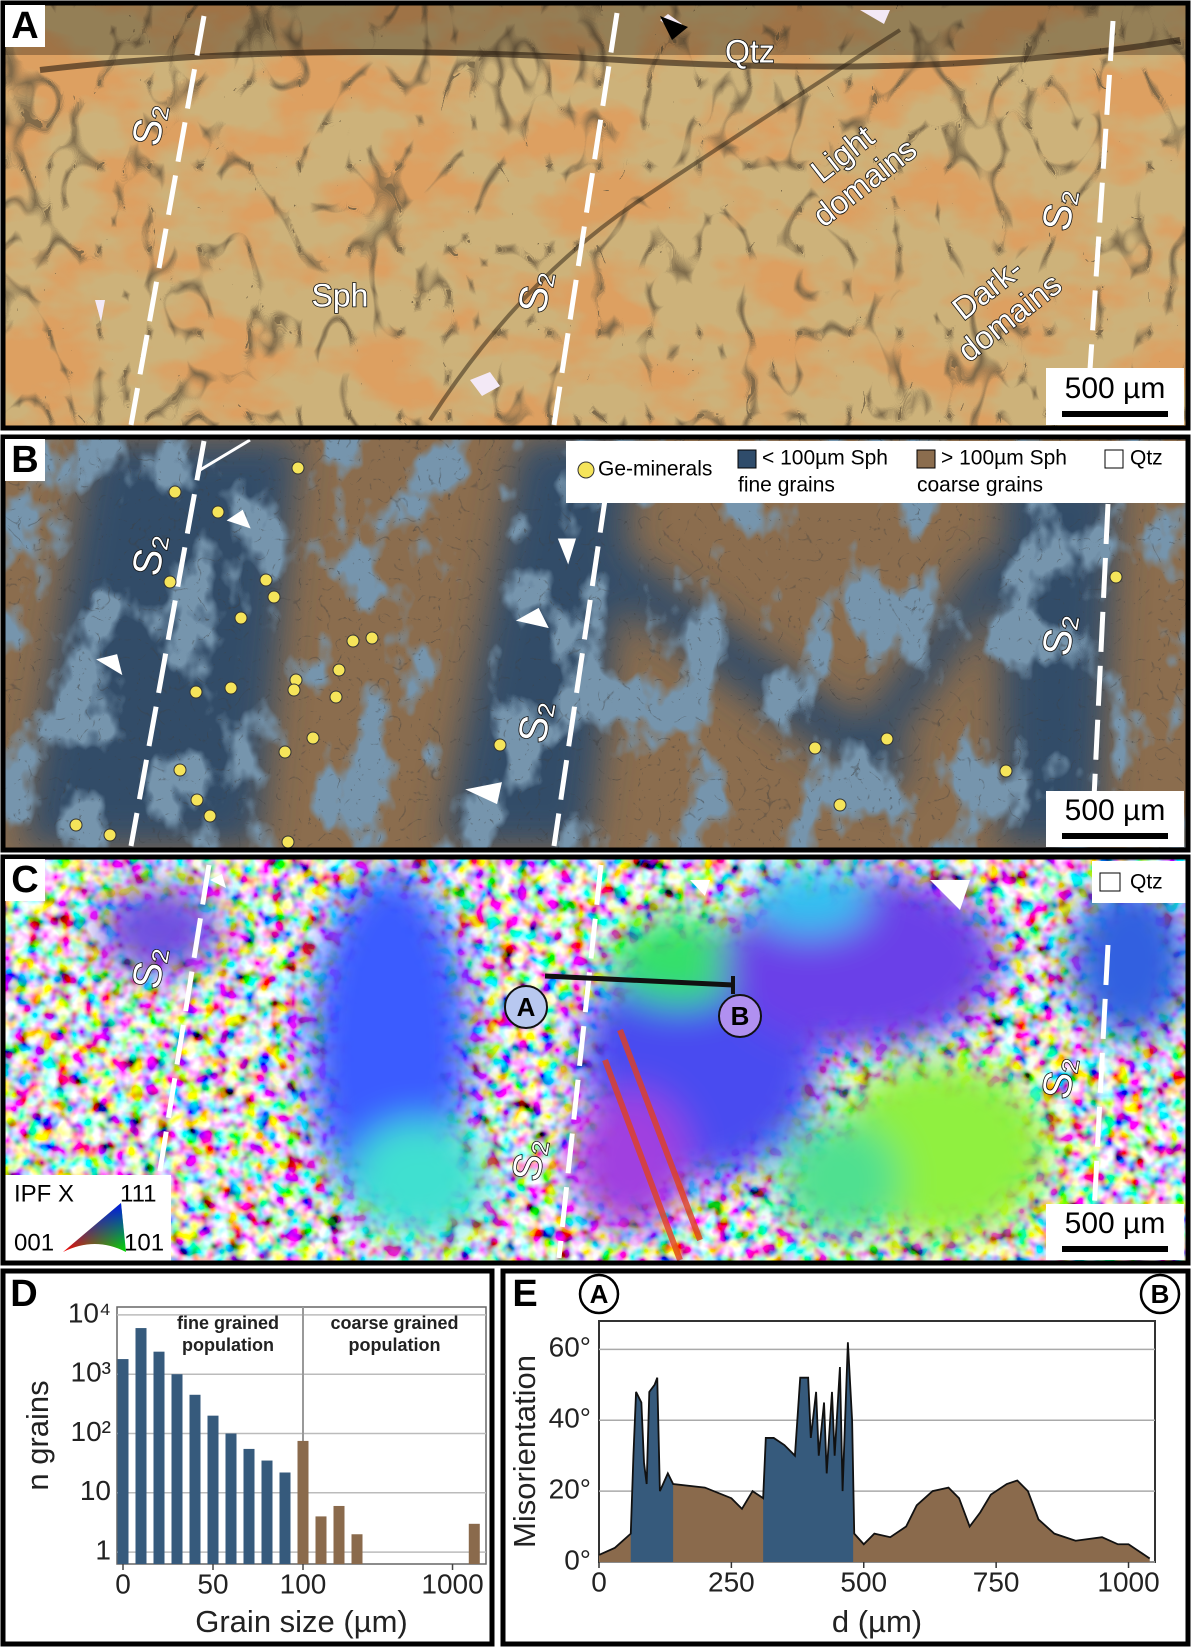  Describe the element at coordinates (103, 1549) in the screenshot. I see `y-tick-label: 1` at that location.